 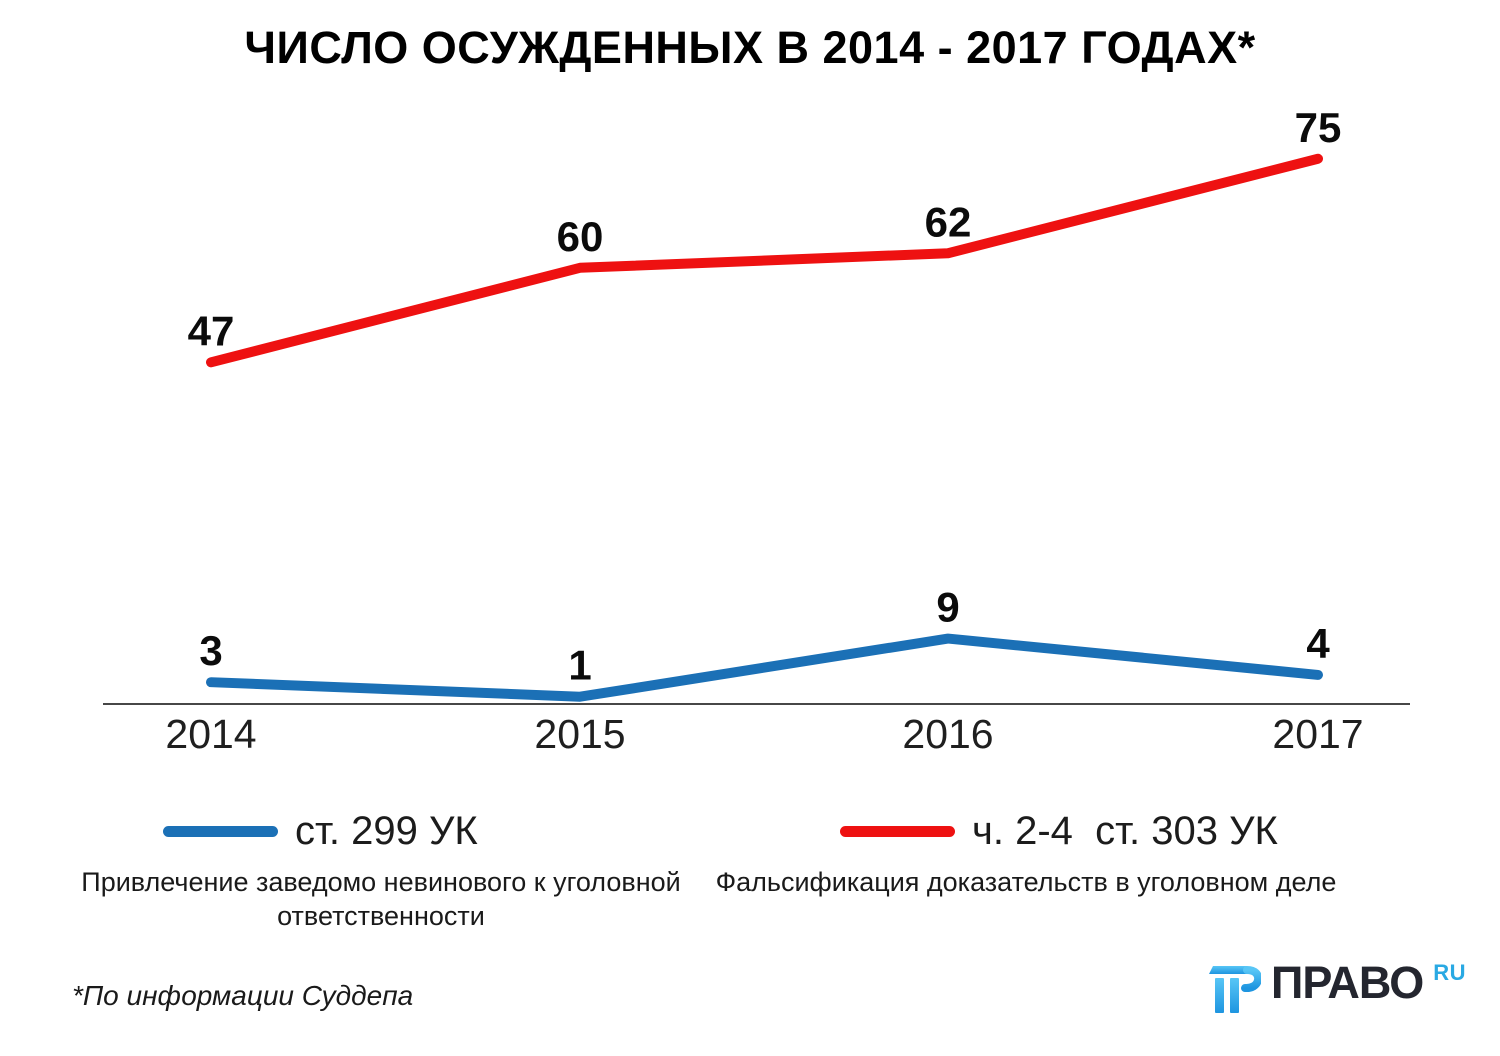 I want to click on pravo-ru-logo: ПРАВО RU, so click(x=1334, y=987).